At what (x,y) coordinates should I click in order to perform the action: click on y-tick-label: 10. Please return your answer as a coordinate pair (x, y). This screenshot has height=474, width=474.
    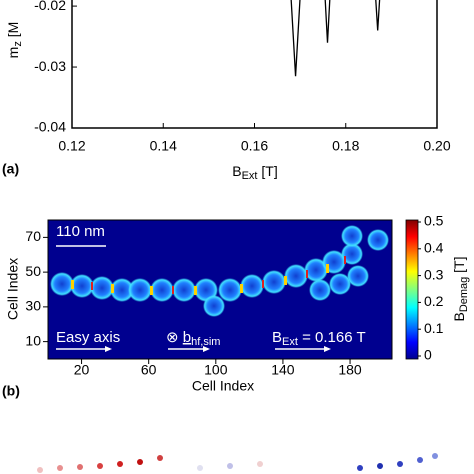
    Looking at the image, I should click on (33, 340).